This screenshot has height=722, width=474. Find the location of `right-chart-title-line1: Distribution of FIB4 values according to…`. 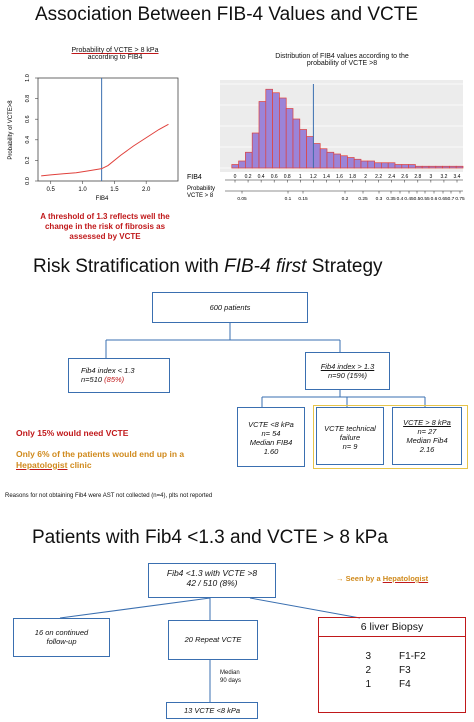

right-chart-title-line1: Distribution of FIB4 values according to… is located at coordinates (342, 56).